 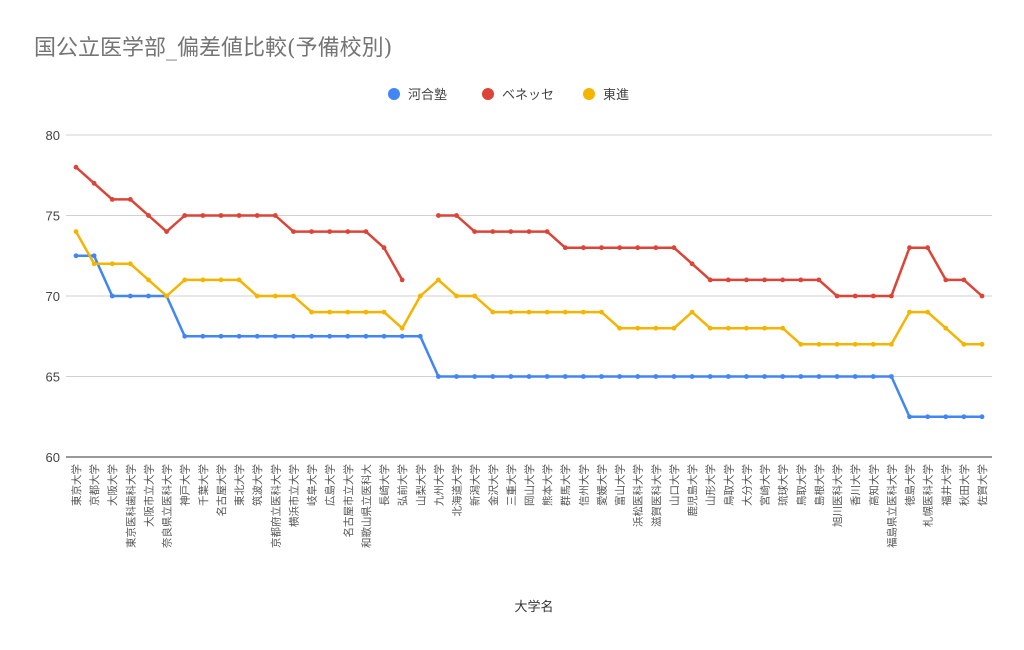 I want to click on x-tick-label: 奈良県立医科大学, so click(x=167, y=506).